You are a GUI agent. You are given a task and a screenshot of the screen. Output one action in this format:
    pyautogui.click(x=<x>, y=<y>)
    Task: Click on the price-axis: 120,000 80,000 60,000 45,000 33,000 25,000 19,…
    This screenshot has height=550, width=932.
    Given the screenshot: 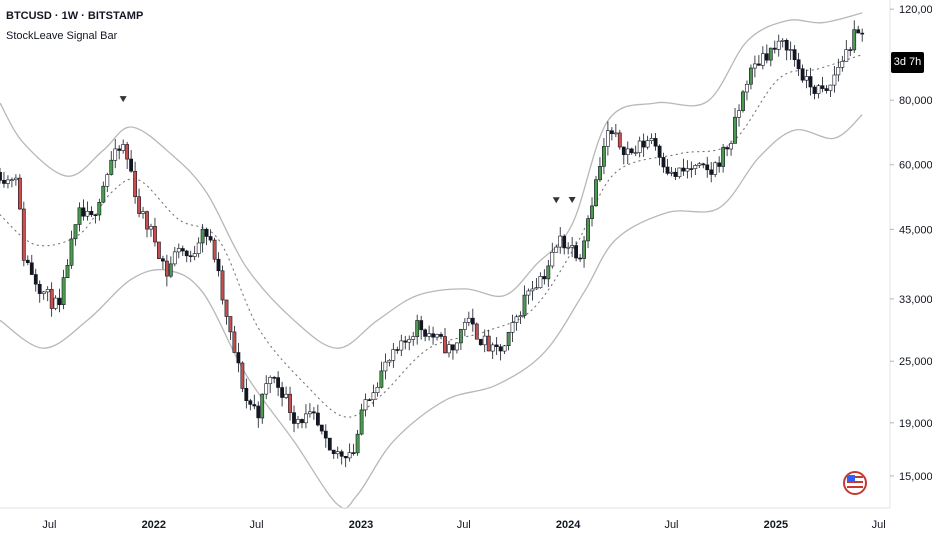 What is the action you would take?
    pyautogui.click(x=911, y=243)
    